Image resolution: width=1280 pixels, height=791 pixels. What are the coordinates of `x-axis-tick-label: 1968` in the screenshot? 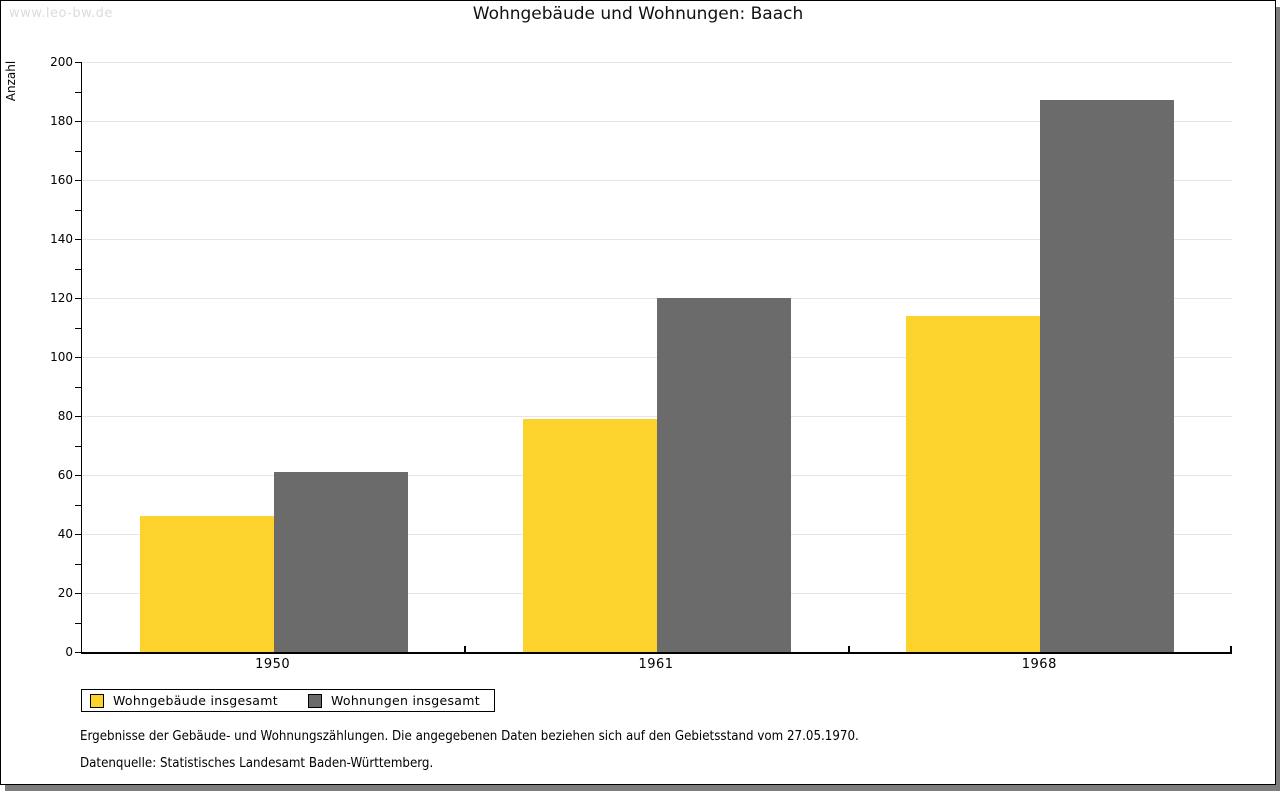 It's located at (1039, 664).